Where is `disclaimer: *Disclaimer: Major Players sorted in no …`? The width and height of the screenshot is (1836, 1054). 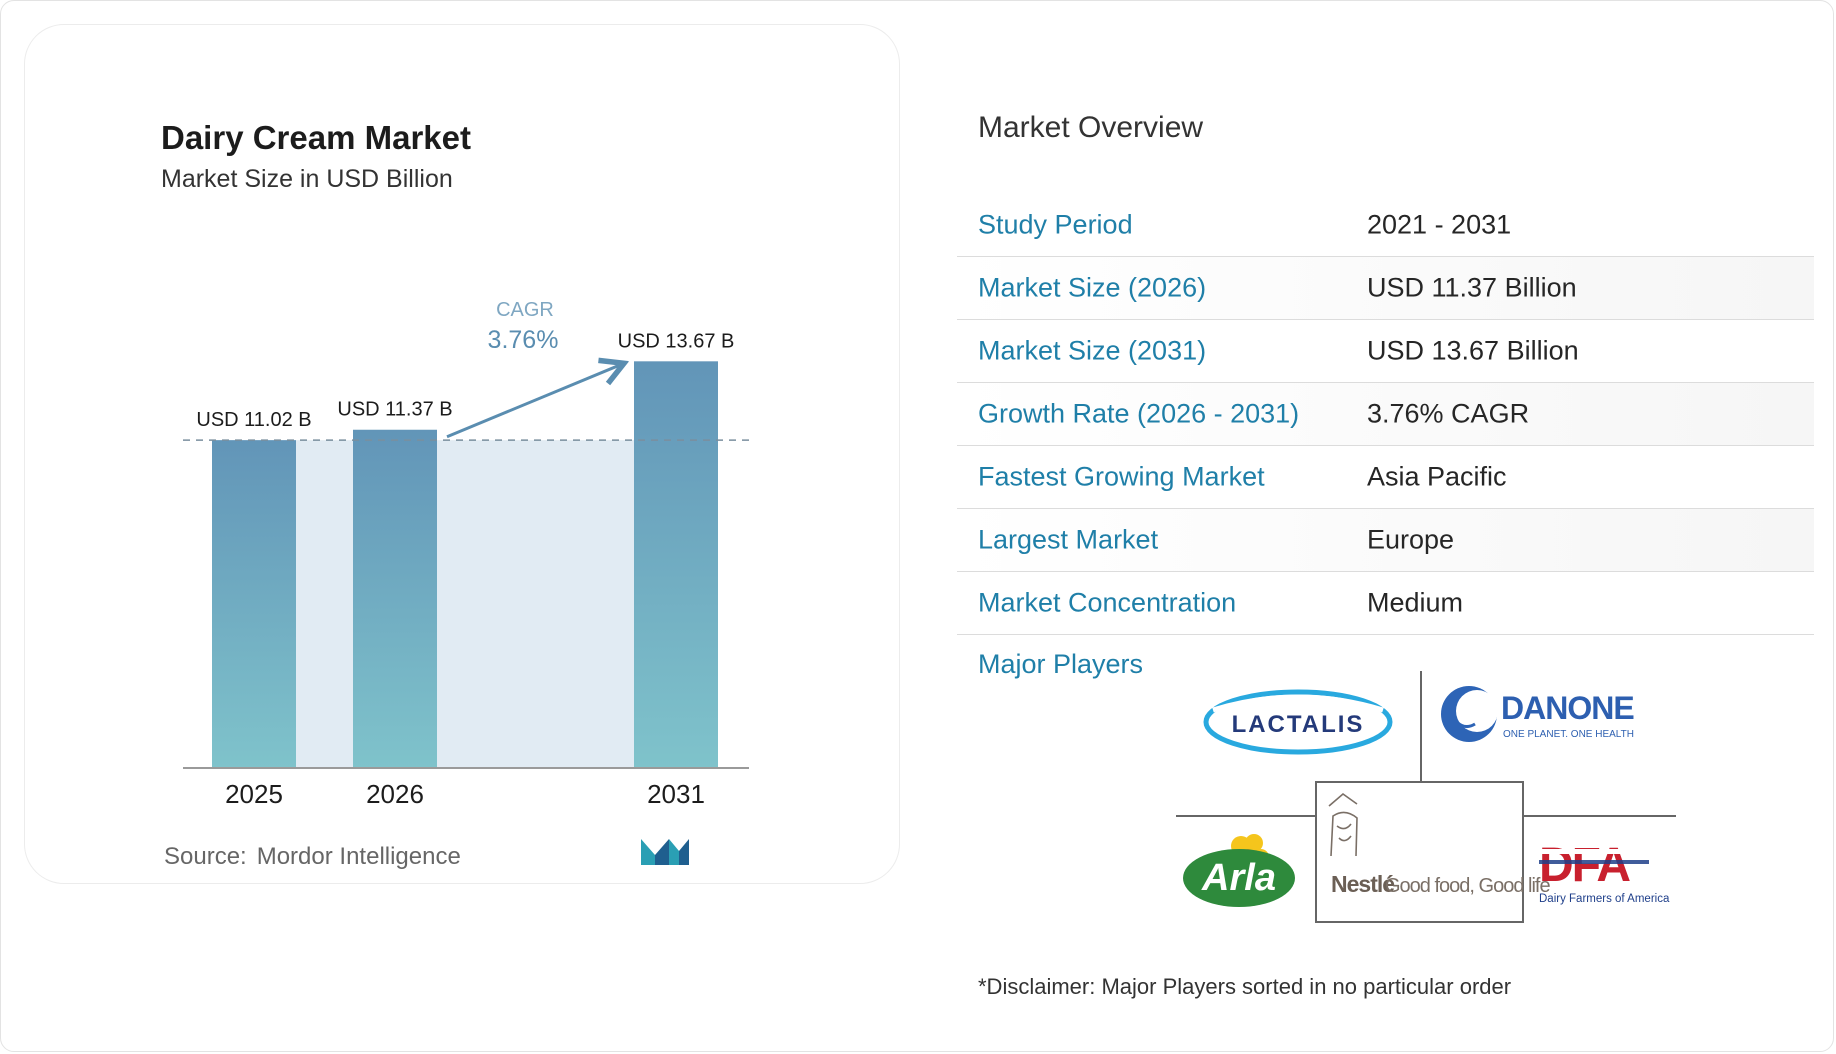
disclaimer: *Disclaimer: Major Players sorted in no … is located at coordinates (1245, 986).